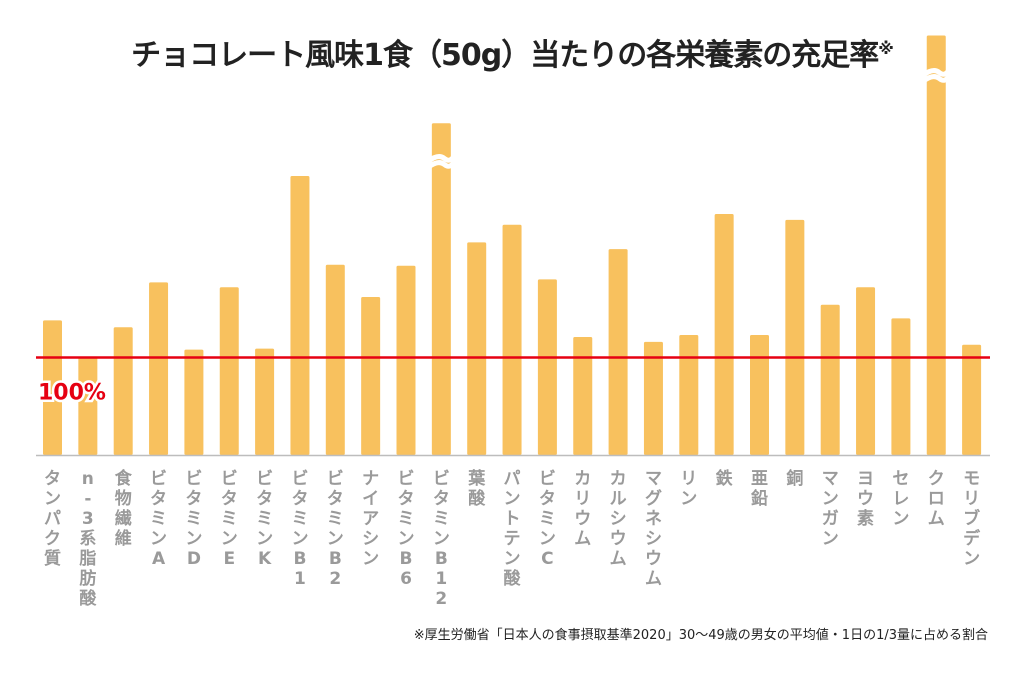 This screenshot has height=674, width=1024. Describe the element at coordinates (335, 529) in the screenshot. I see `category-label-8: ビタミン B 2` at that location.